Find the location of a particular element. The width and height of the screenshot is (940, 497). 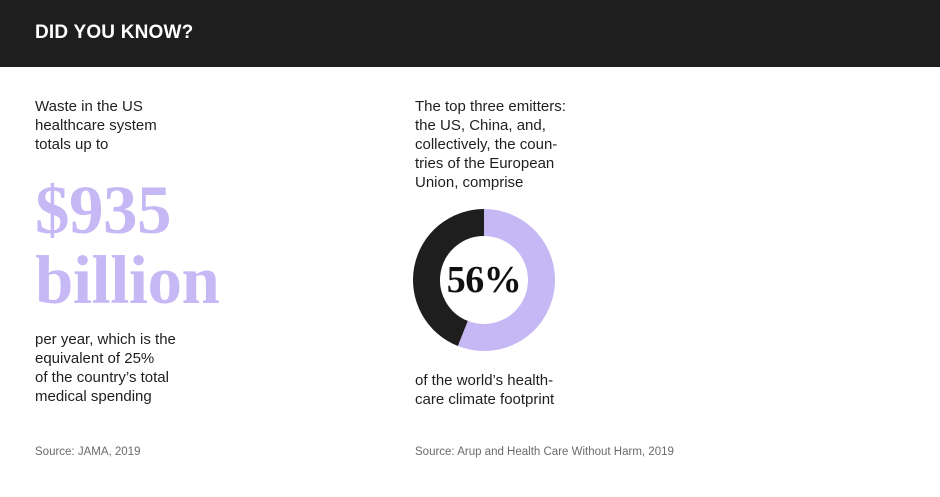

left-outro-line: medical spending is located at coordinates (93, 396).